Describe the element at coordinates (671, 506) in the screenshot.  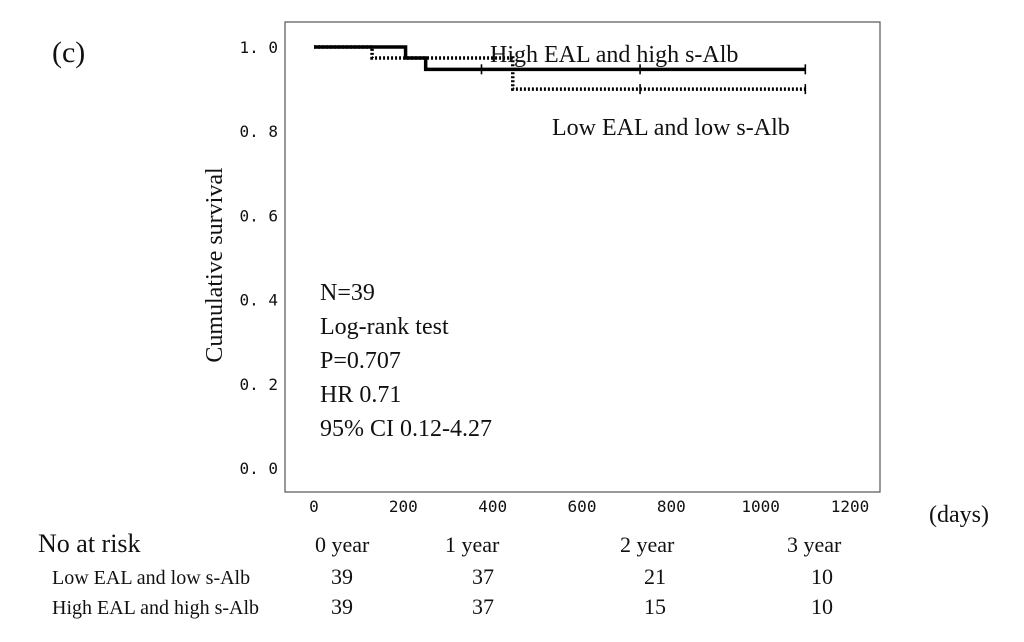
I see `x-tick-label: 800` at that location.